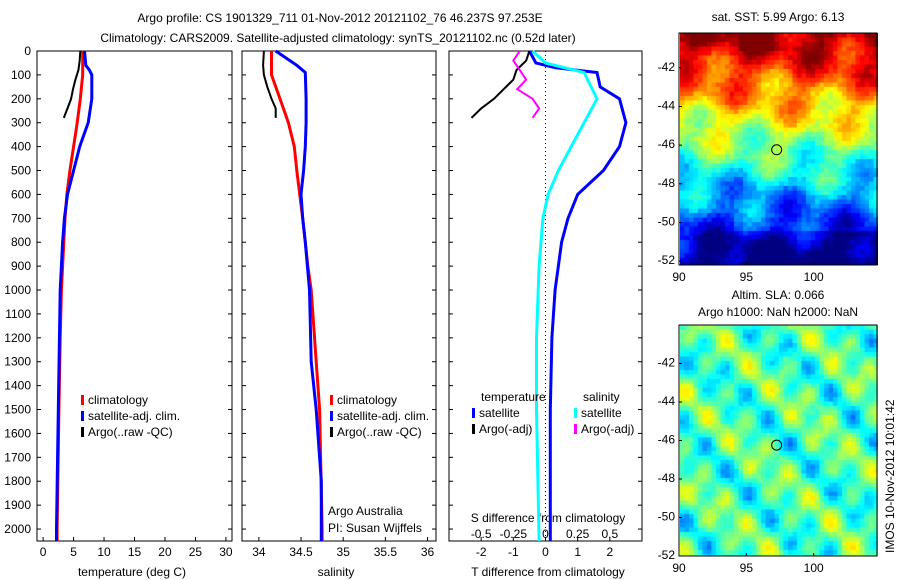  What do you see at coordinates (17, 529) in the screenshot?
I see `y-tick-label: 2000` at bounding box center [17, 529].